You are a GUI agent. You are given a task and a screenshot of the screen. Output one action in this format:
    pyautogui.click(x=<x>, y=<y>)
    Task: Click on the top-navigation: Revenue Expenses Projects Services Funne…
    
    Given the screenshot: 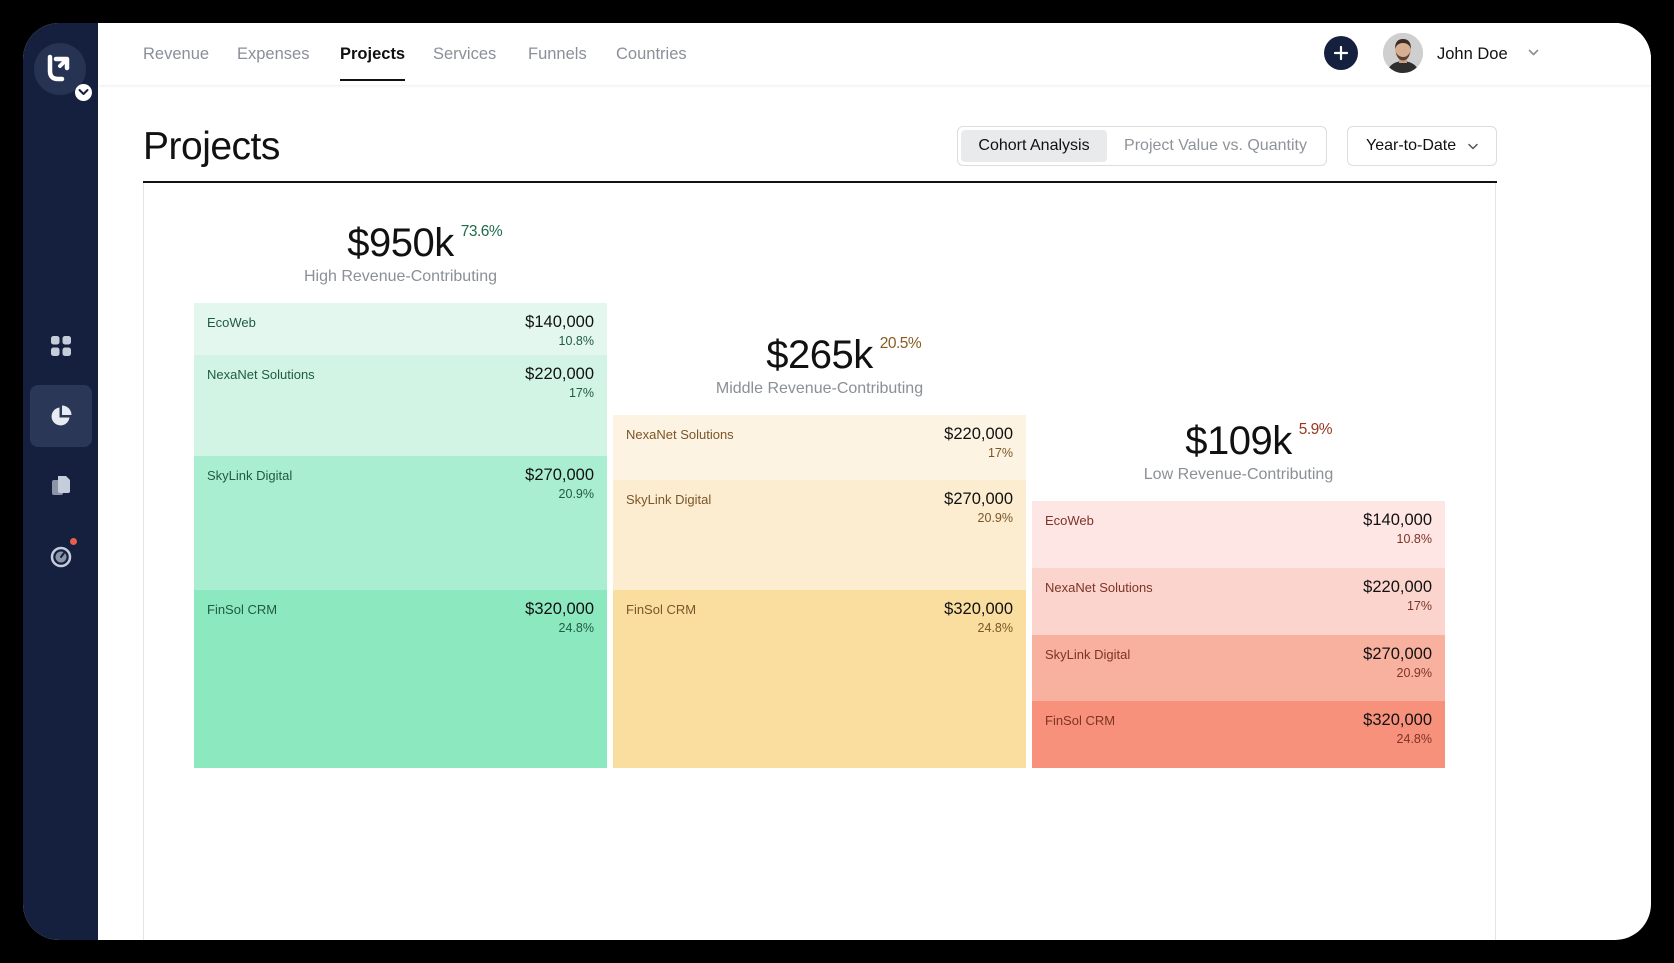 What is the action you would take?
    pyautogui.click(x=874, y=54)
    